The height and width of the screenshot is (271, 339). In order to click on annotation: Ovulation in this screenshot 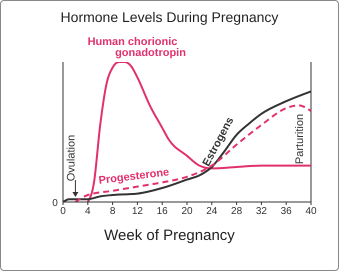, I will do `click(71, 158)`.